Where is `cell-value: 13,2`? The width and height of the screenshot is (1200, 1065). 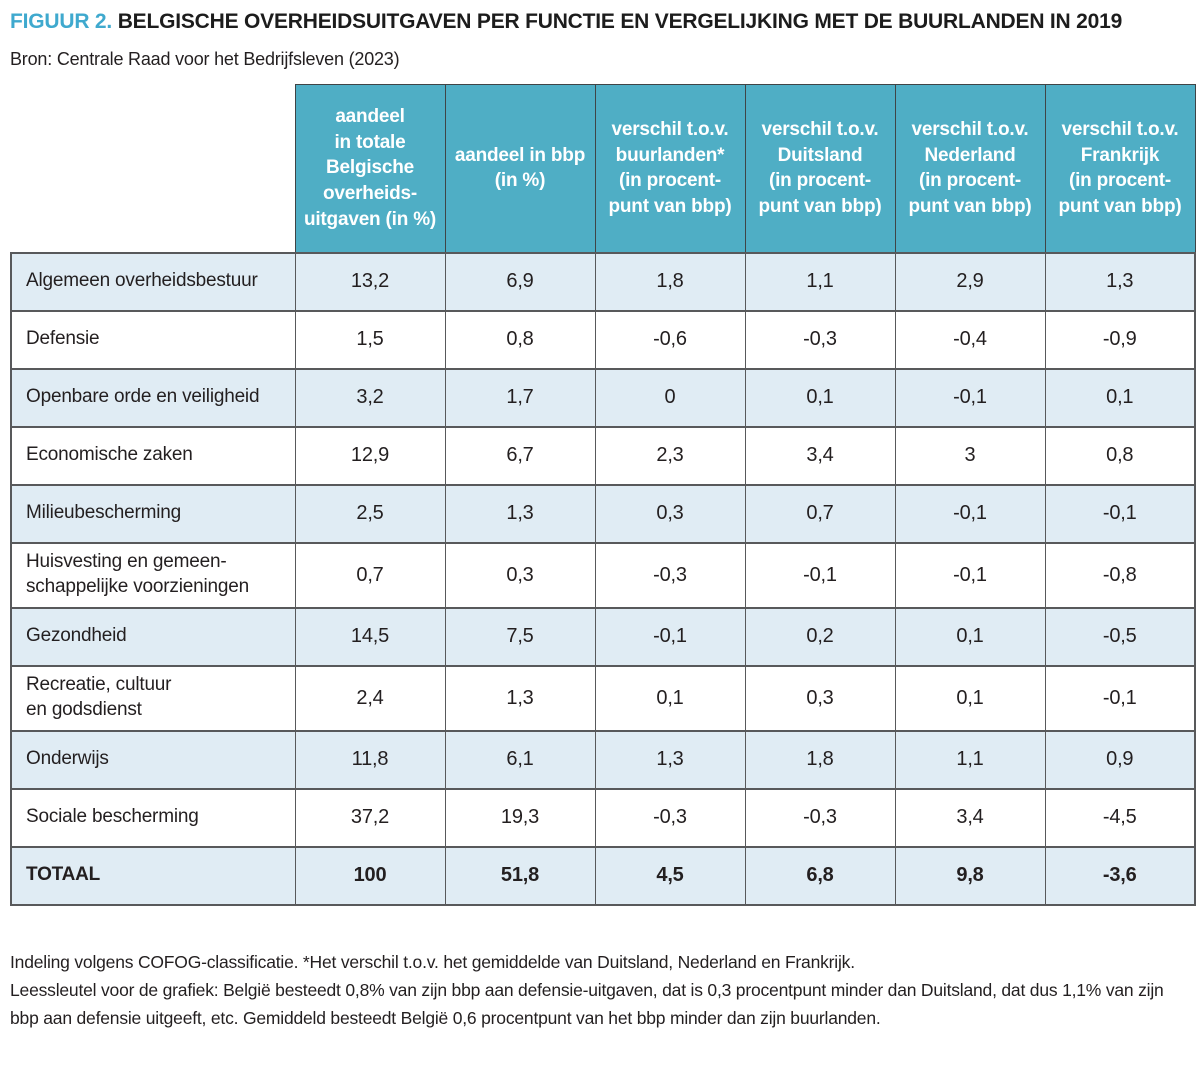 cell-value: 13,2 is located at coordinates (370, 281).